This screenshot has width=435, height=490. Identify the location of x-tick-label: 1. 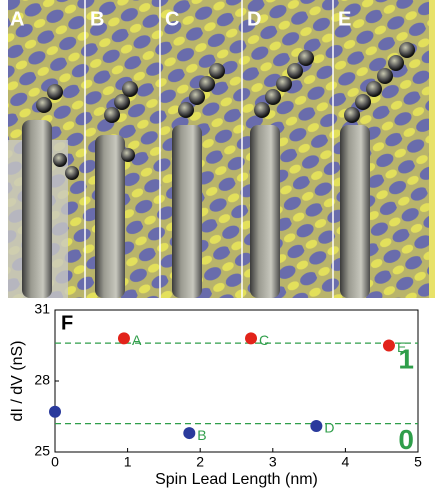
(128, 462).